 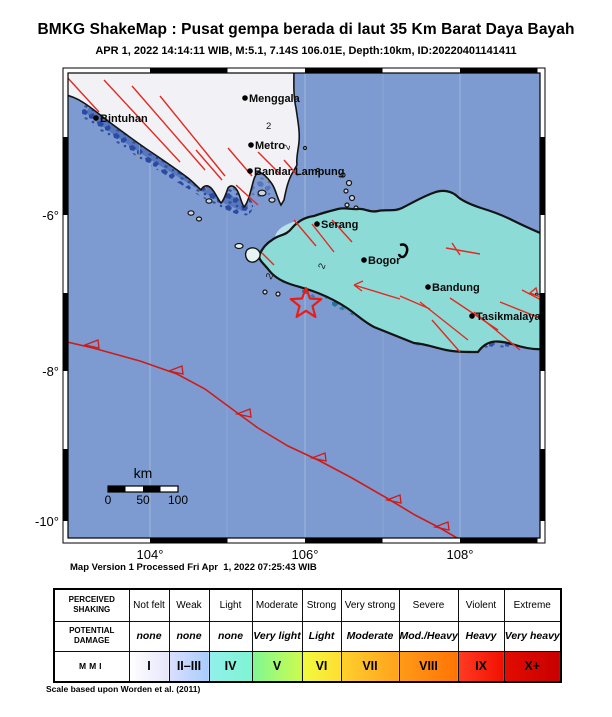 I want to click on svg-text: 100, so click(x=178, y=500).